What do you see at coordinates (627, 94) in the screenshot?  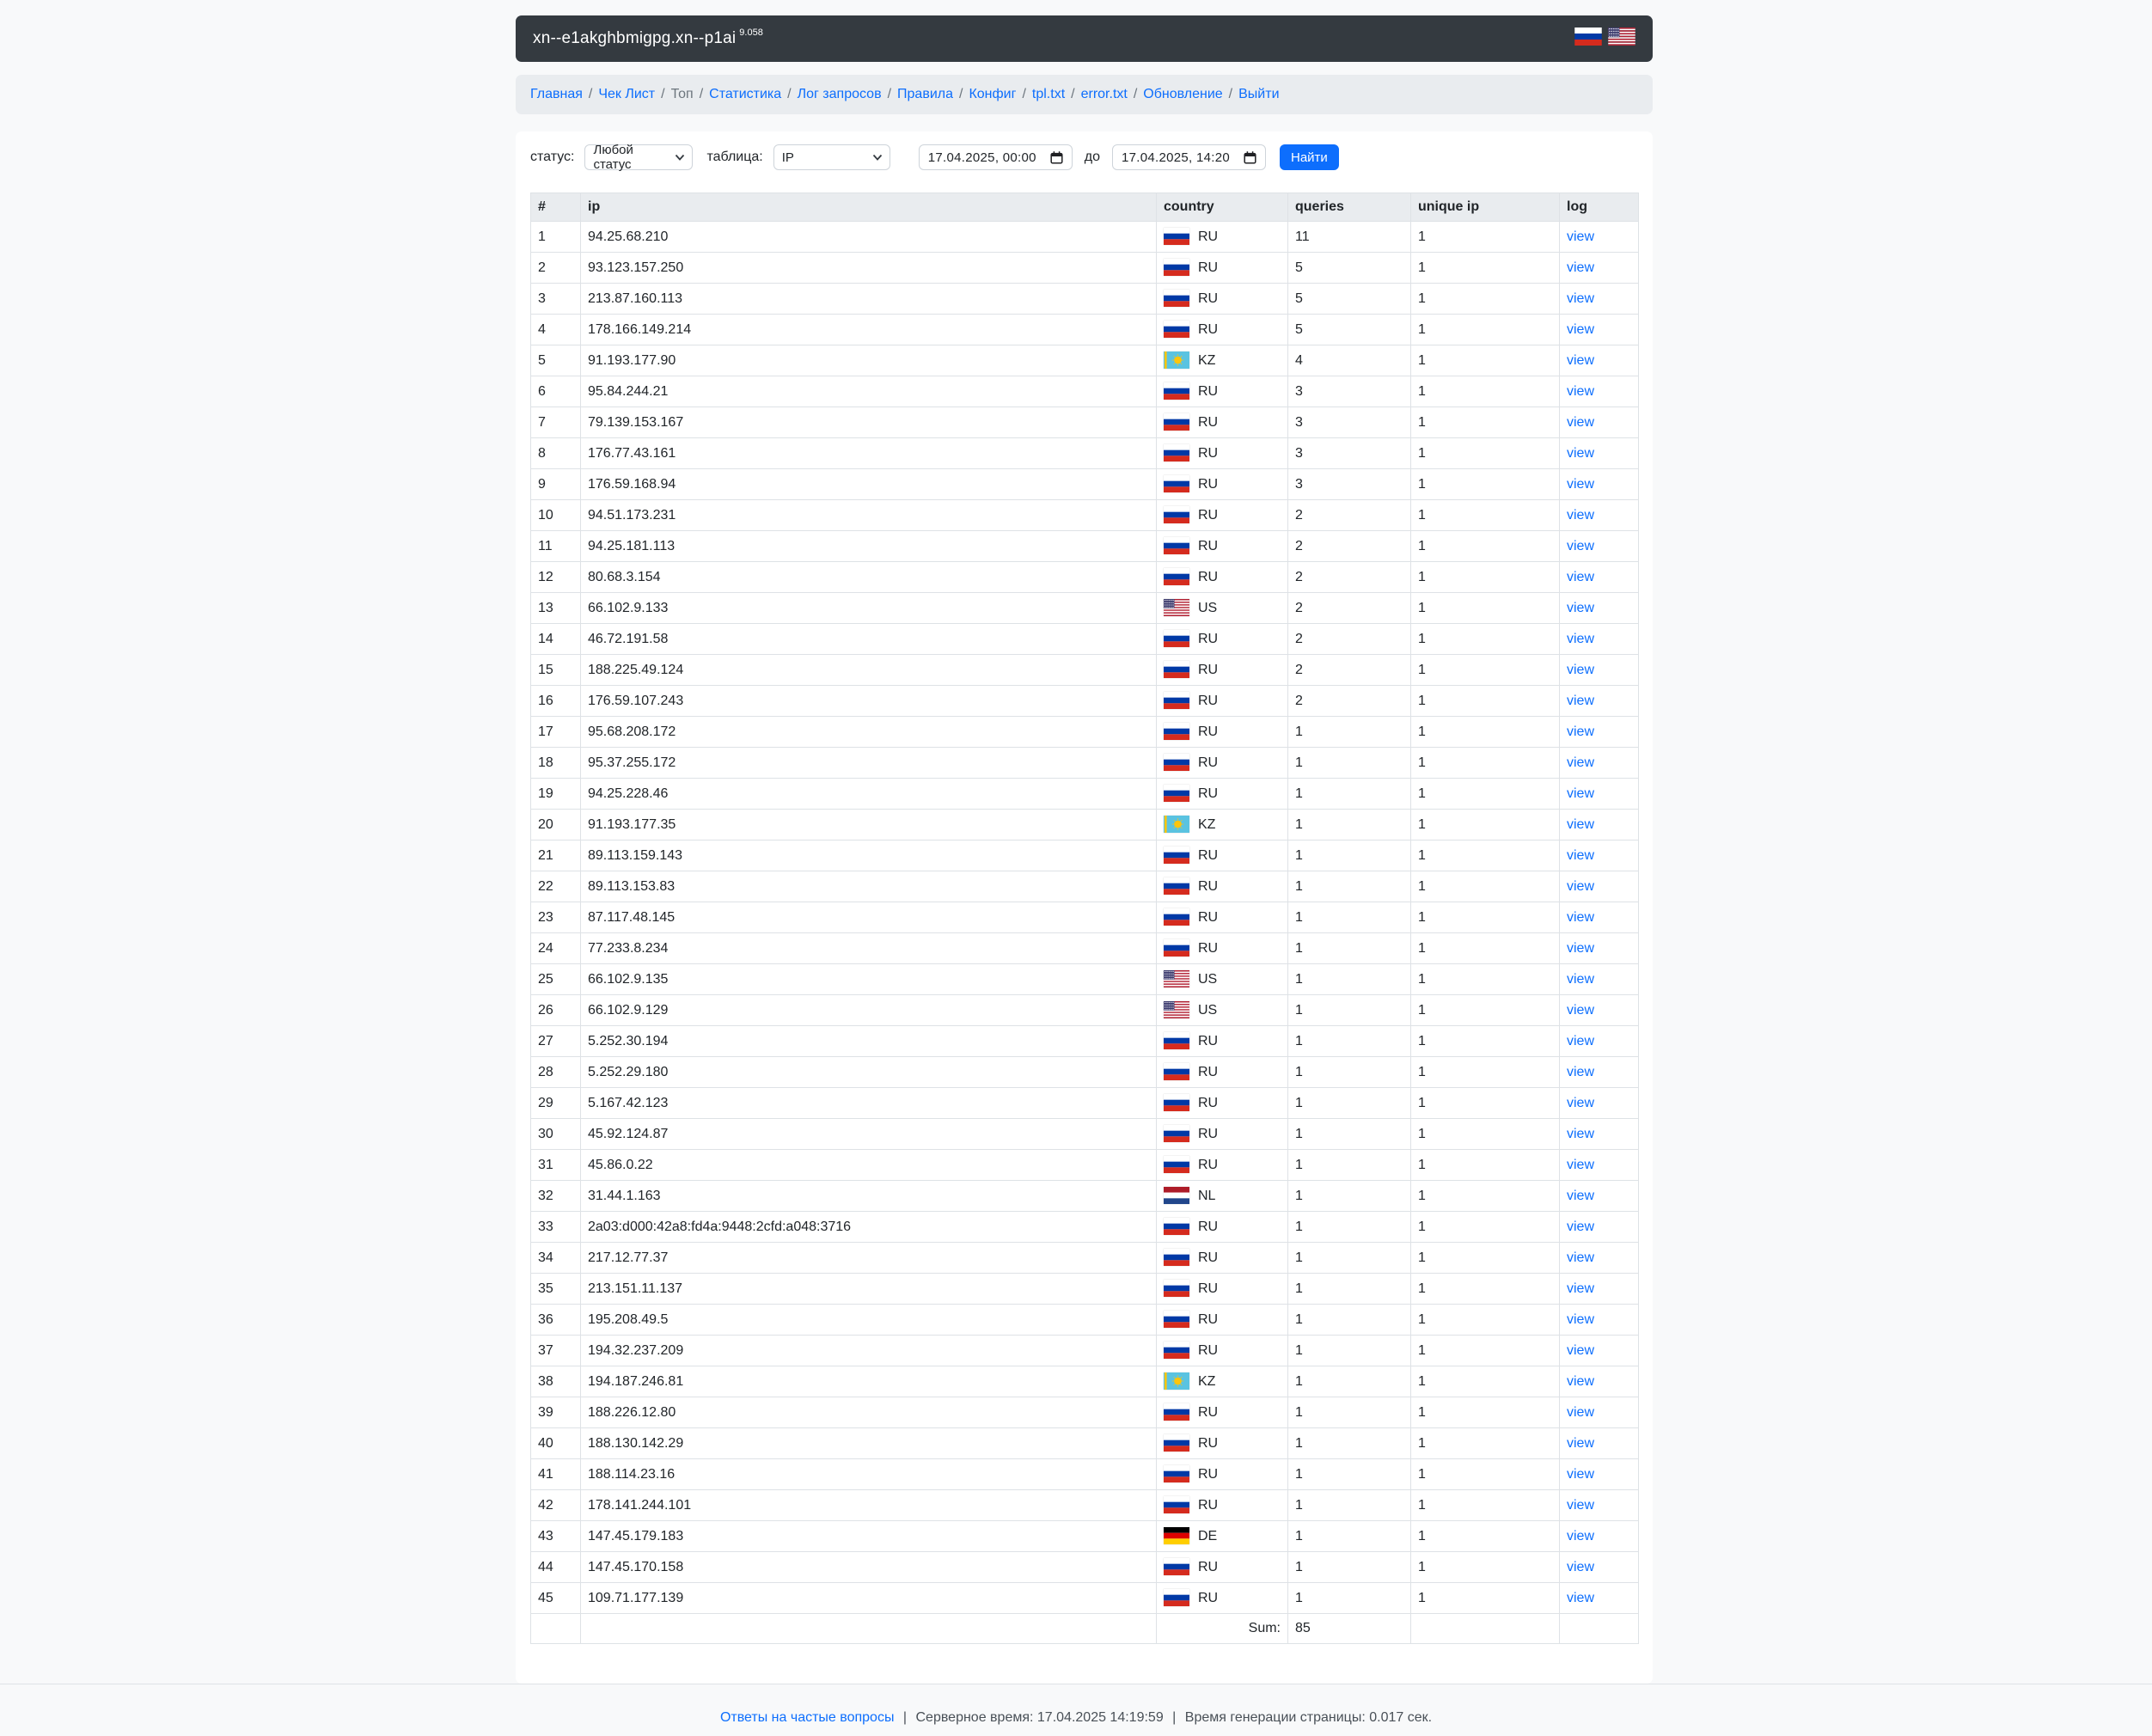 I see `nav-item-чек-лист: Чек Лист` at bounding box center [627, 94].